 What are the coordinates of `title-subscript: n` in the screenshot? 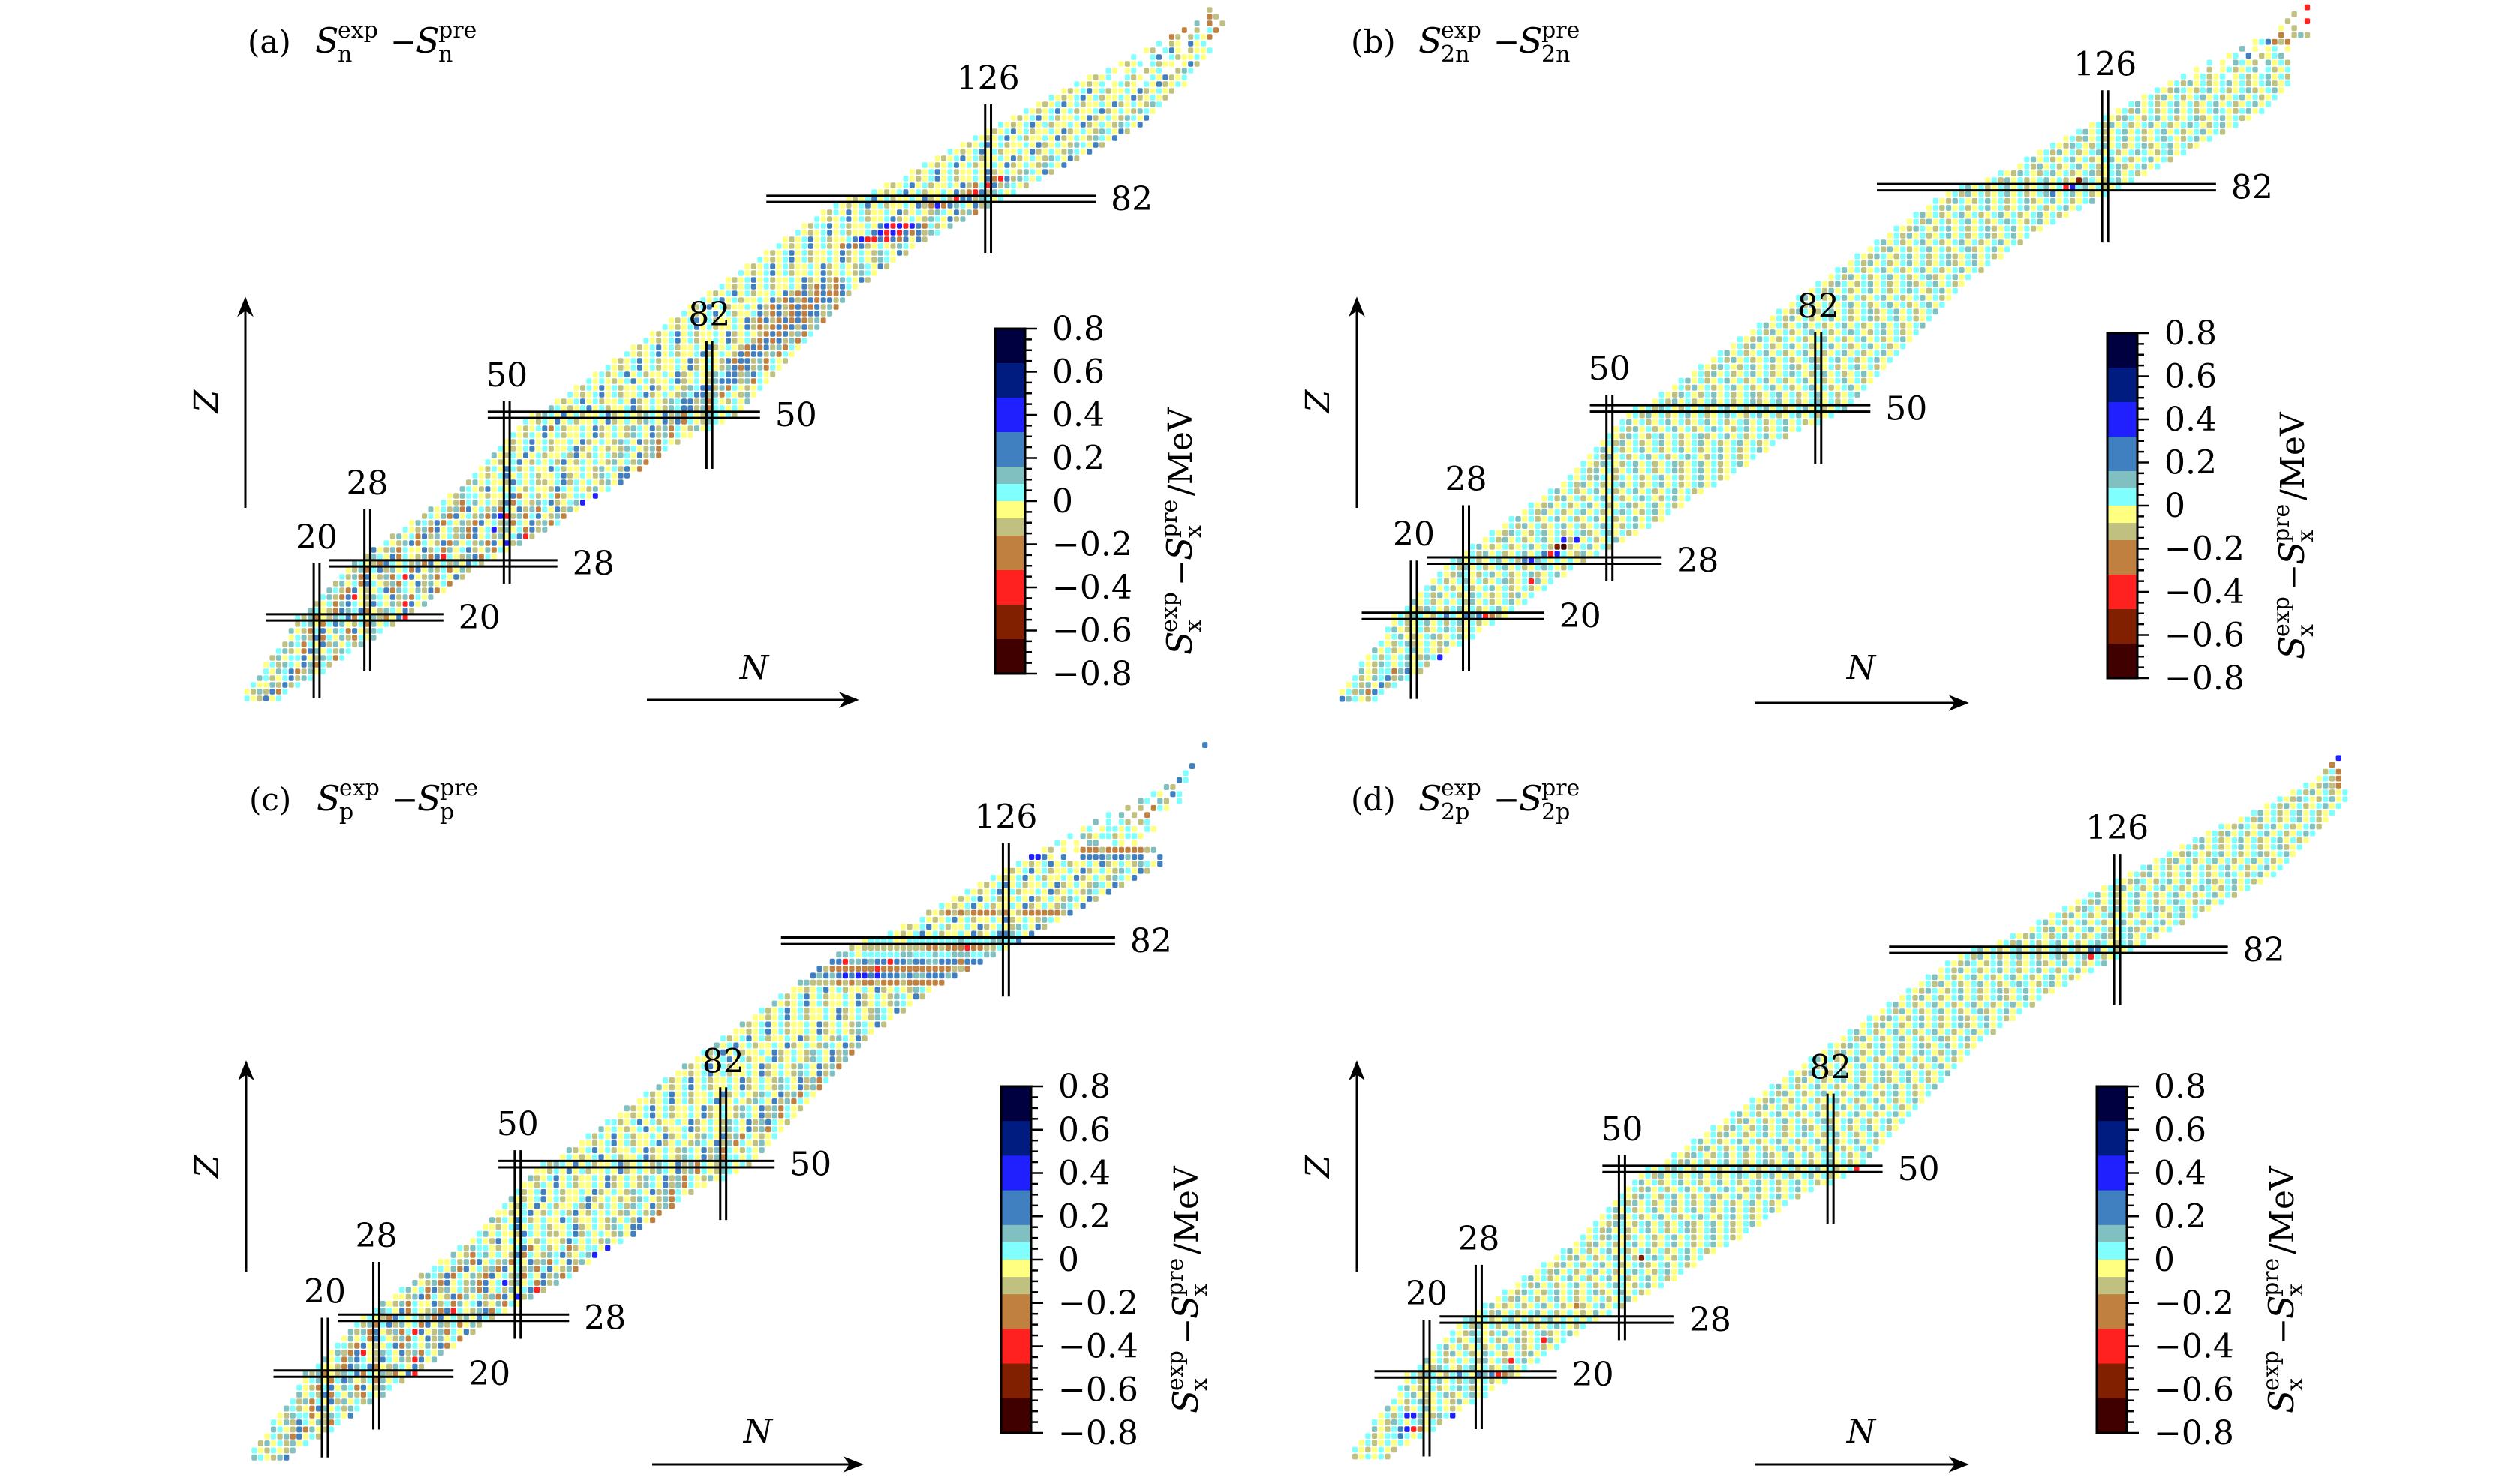 It's located at (445, 54).